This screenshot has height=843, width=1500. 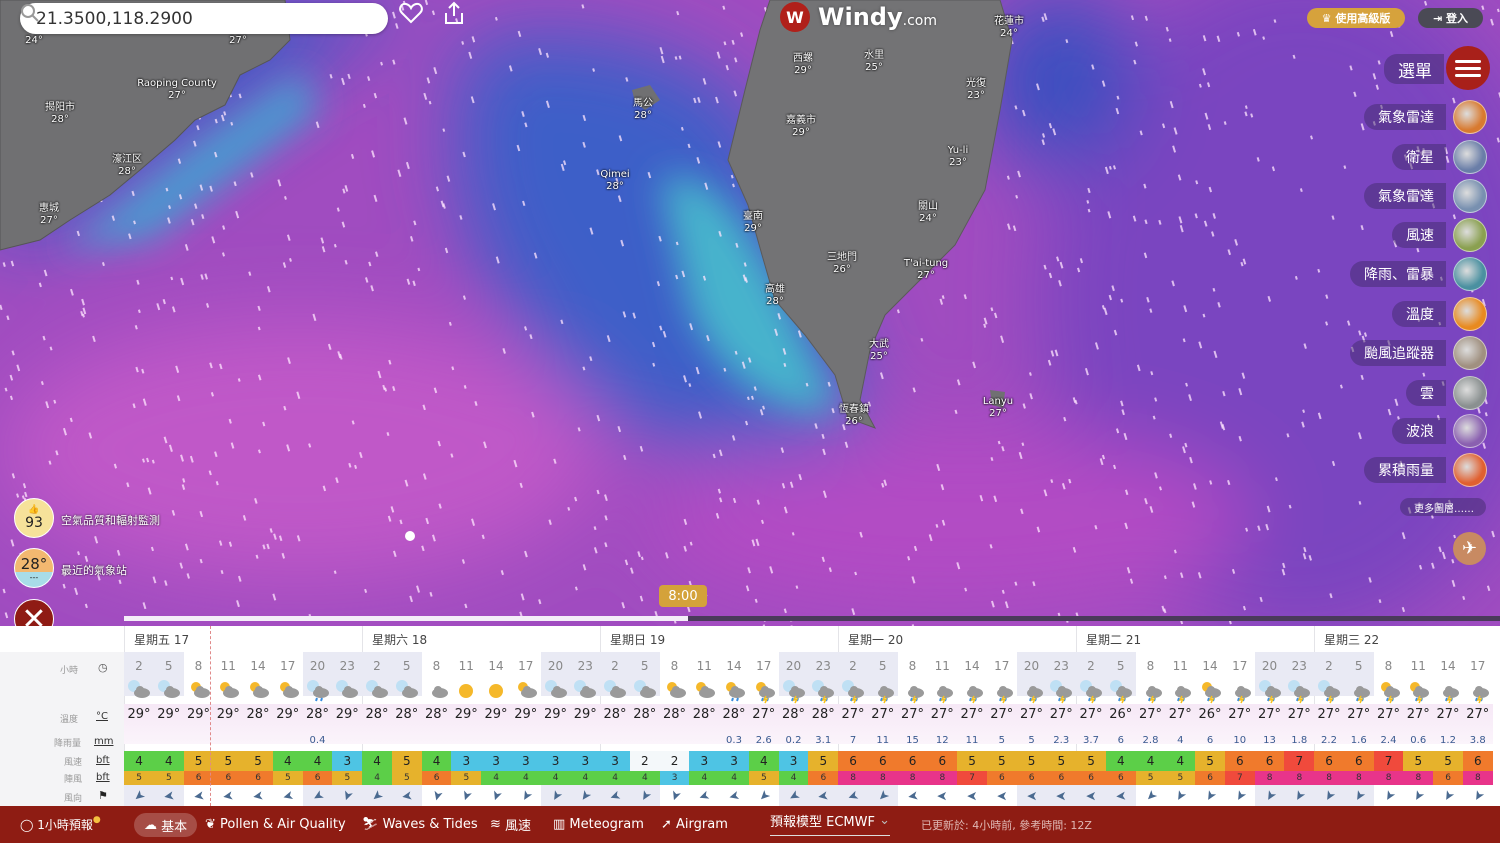 I want to click on map-label: 惠城 27°, so click(x=49, y=214).